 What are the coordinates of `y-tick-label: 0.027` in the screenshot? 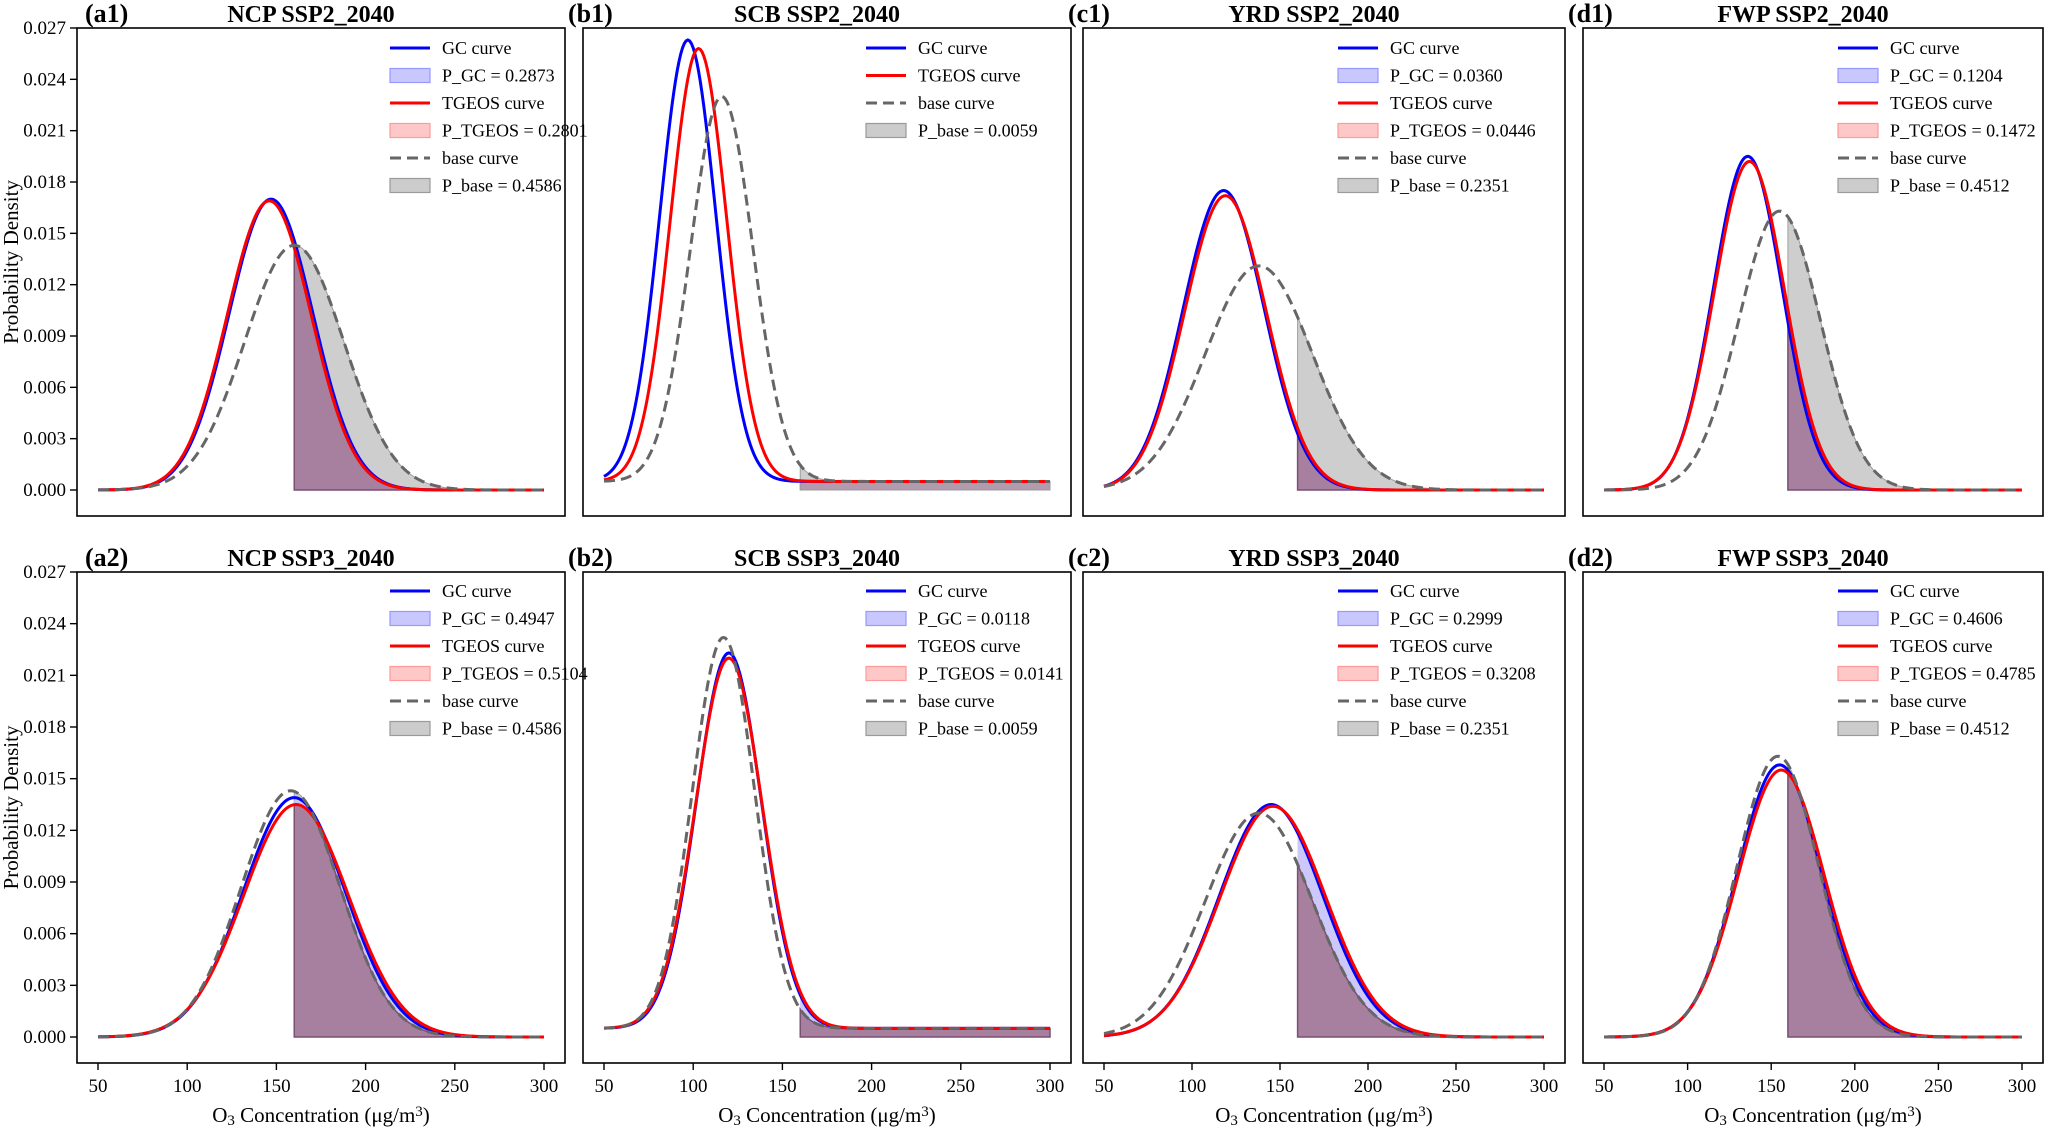 It's located at (44, 28).